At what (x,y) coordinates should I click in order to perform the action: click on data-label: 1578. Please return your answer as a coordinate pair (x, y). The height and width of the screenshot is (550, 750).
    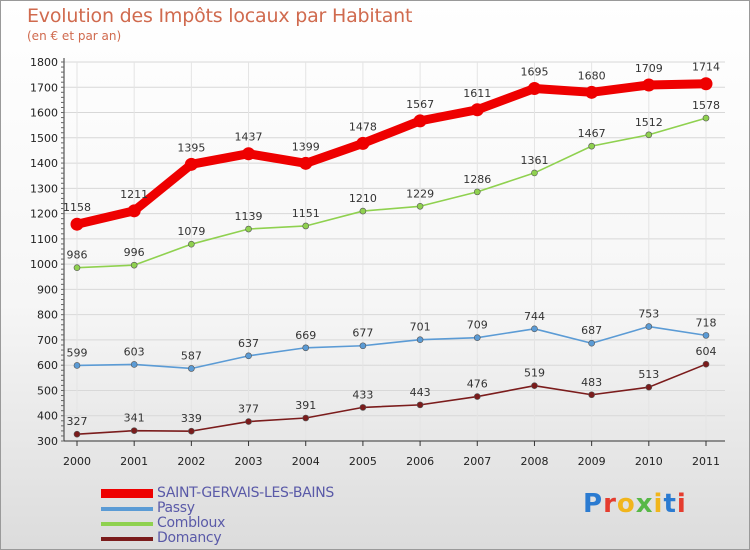
    Looking at the image, I should click on (706, 105).